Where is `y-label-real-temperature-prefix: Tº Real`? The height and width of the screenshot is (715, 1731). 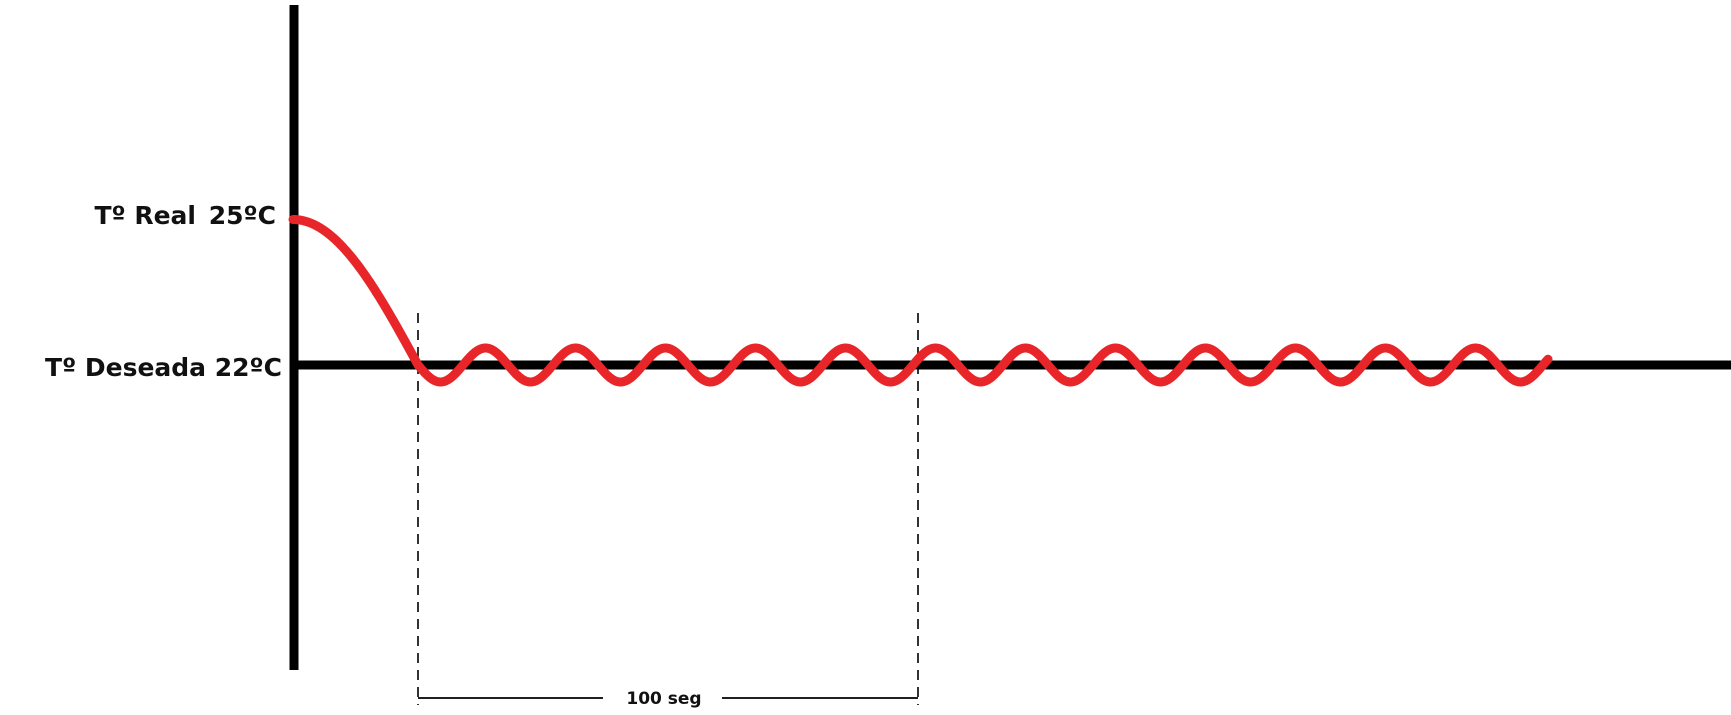
y-label-real-temperature-prefix: Tº Real is located at coordinates (145, 215).